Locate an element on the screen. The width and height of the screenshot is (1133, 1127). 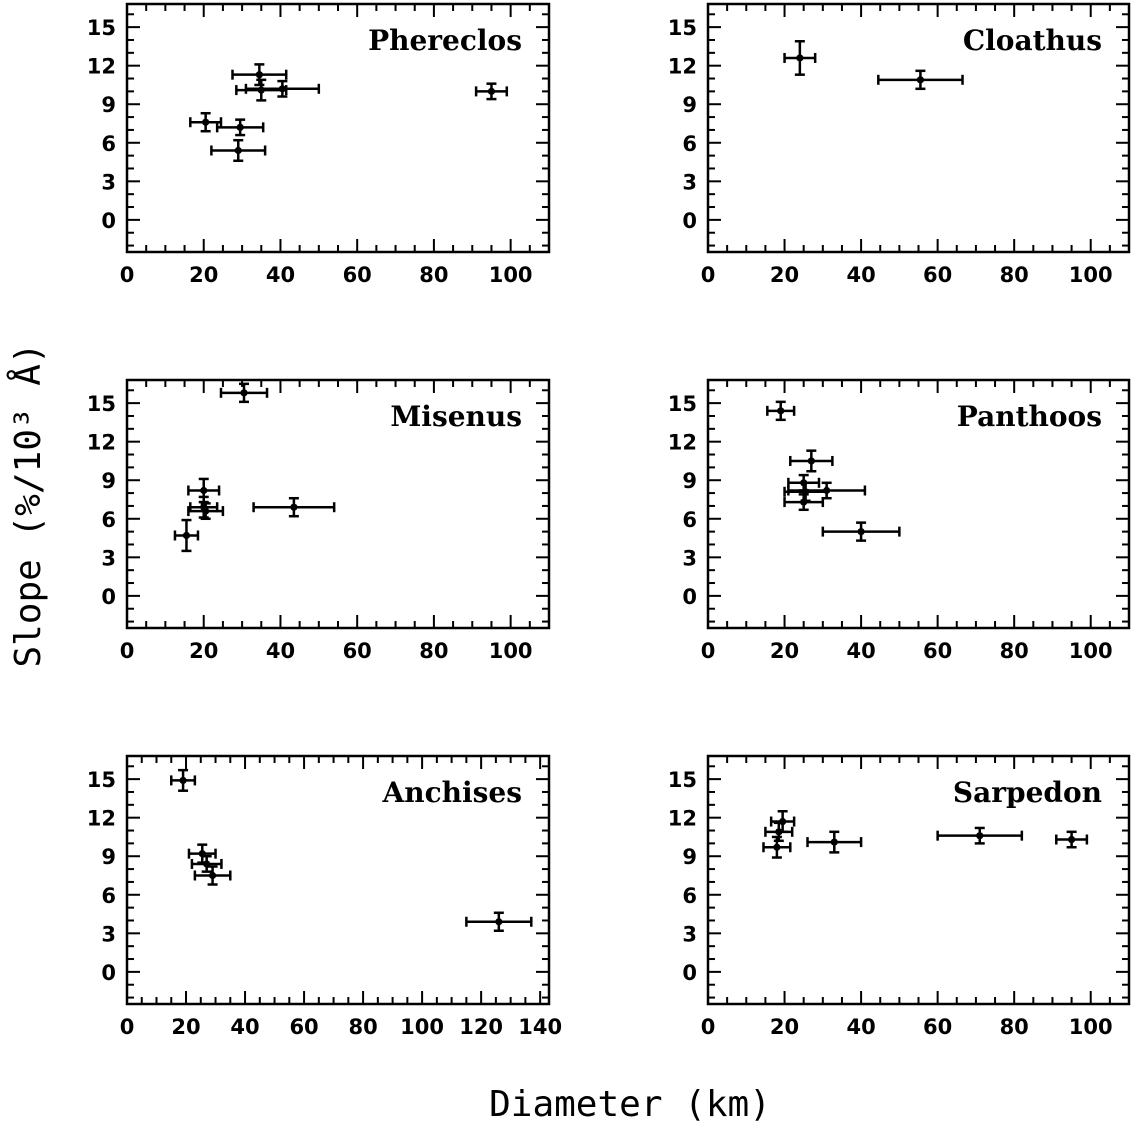
panel-title: Anchises is located at coordinates (452, 792).